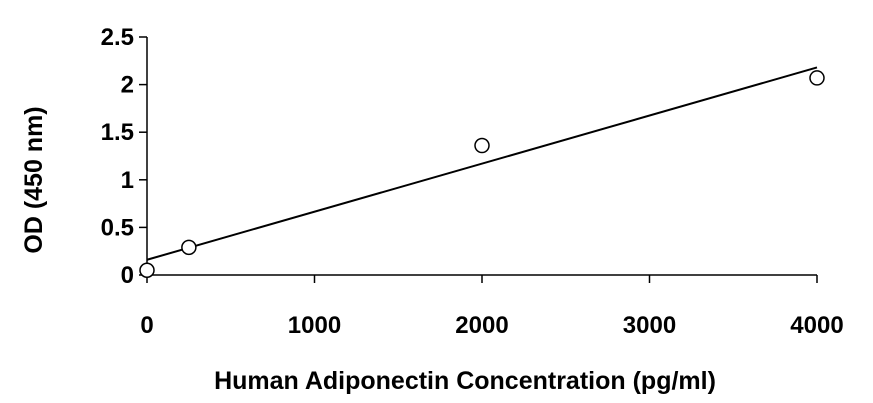 This screenshot has width=873, height=403. I want to click on y-tick-label: 2.5, so click(117, 37).